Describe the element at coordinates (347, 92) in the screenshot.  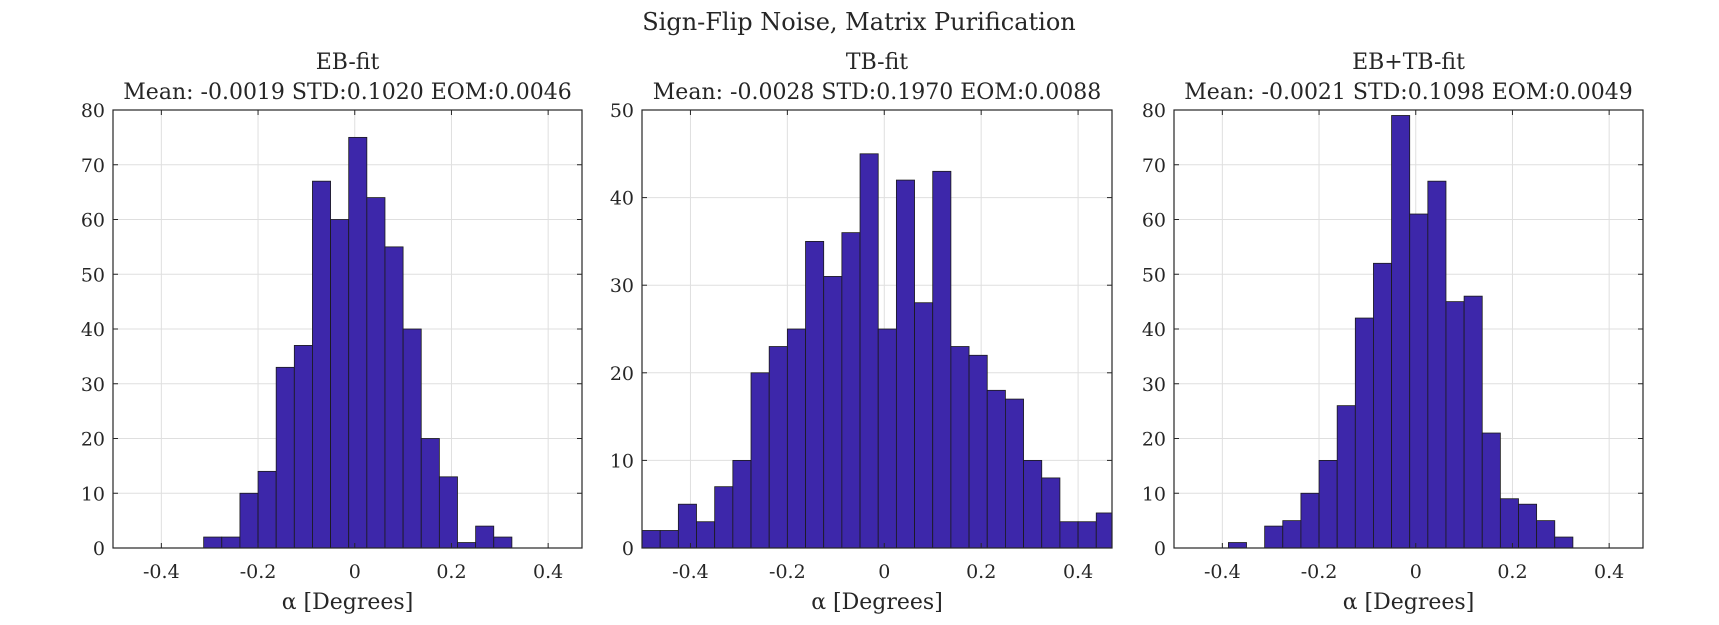
I see `panel-stats-subtitle: Mean: -0.0019 STD:0.1020 EOM:0.0046` at that location.